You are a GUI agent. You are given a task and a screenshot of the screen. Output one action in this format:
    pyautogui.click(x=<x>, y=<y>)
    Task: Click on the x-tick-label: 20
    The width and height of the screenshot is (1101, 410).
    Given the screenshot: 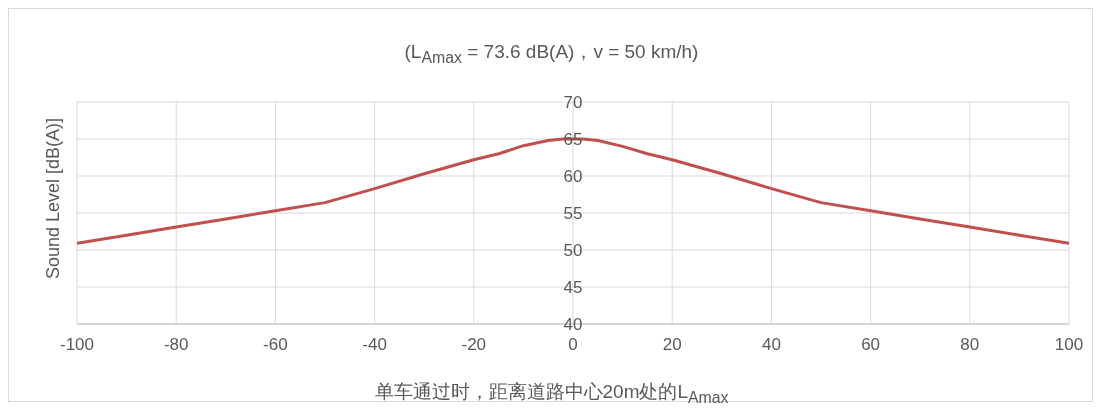 What is the action you would take?
    pyautogui.click(x=672, y=345)
    